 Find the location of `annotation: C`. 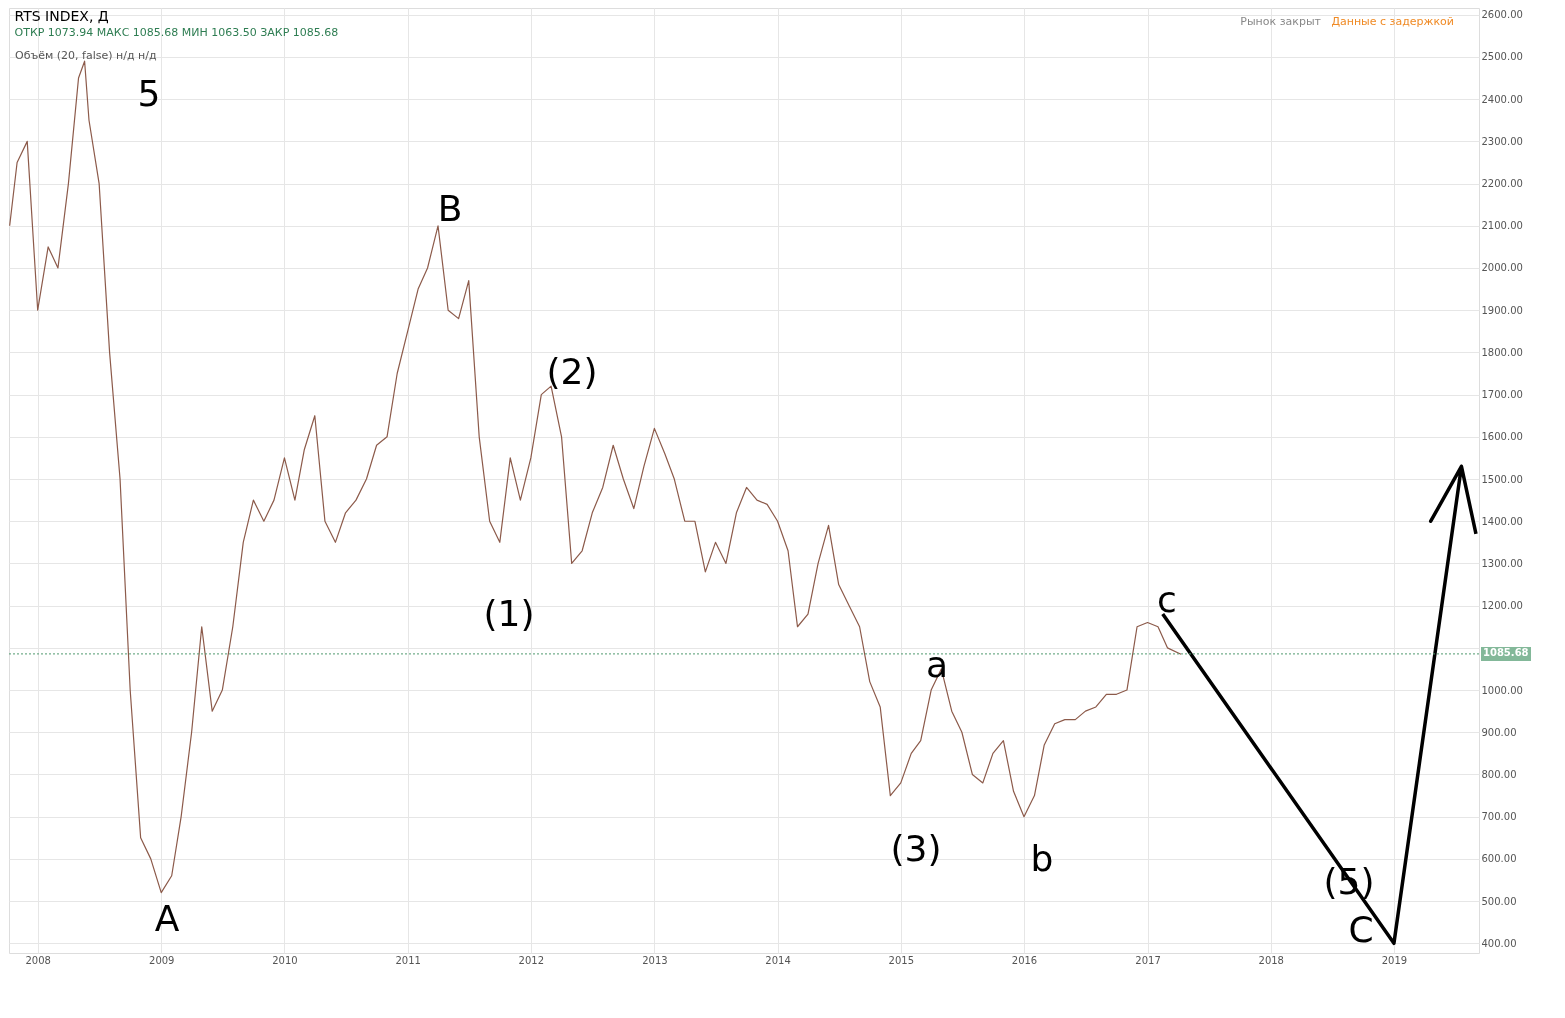

annotation: C is located at coordinates (1361, 929).